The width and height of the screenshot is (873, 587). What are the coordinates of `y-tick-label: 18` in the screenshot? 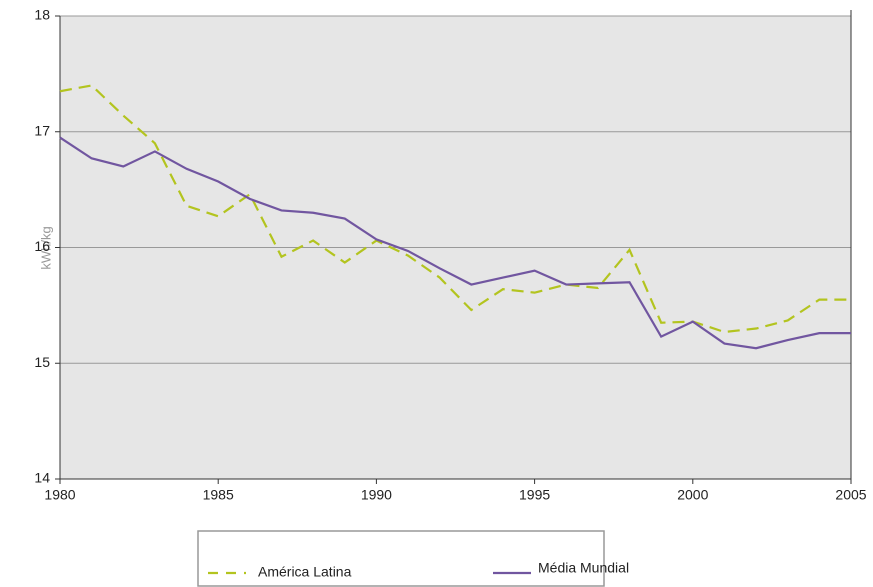 It's located at (42, 15).